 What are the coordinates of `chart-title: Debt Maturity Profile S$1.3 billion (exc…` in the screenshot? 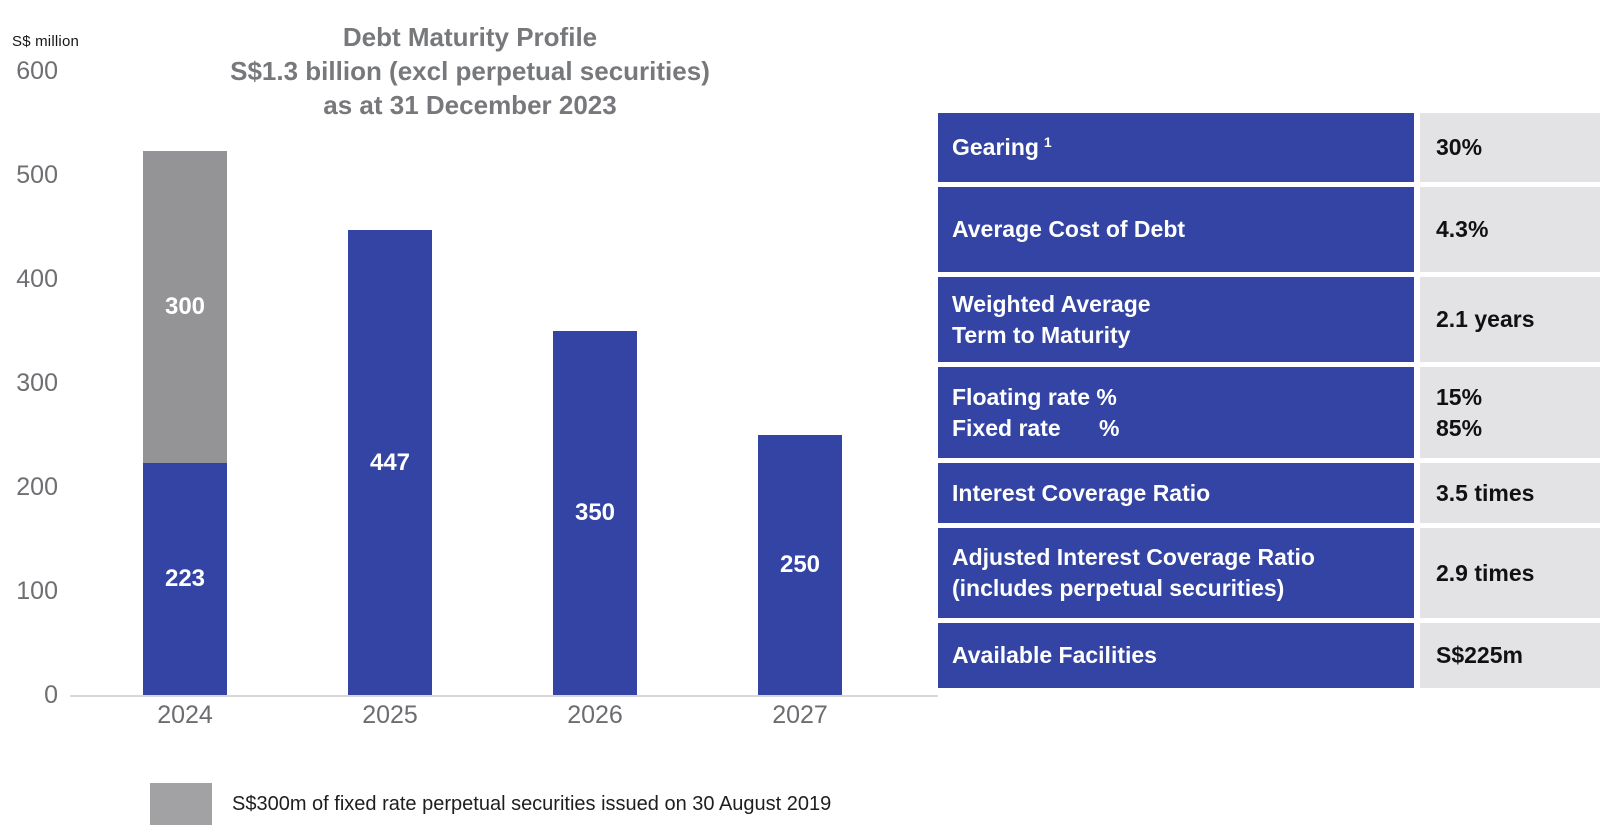 It's located at (470, 71).